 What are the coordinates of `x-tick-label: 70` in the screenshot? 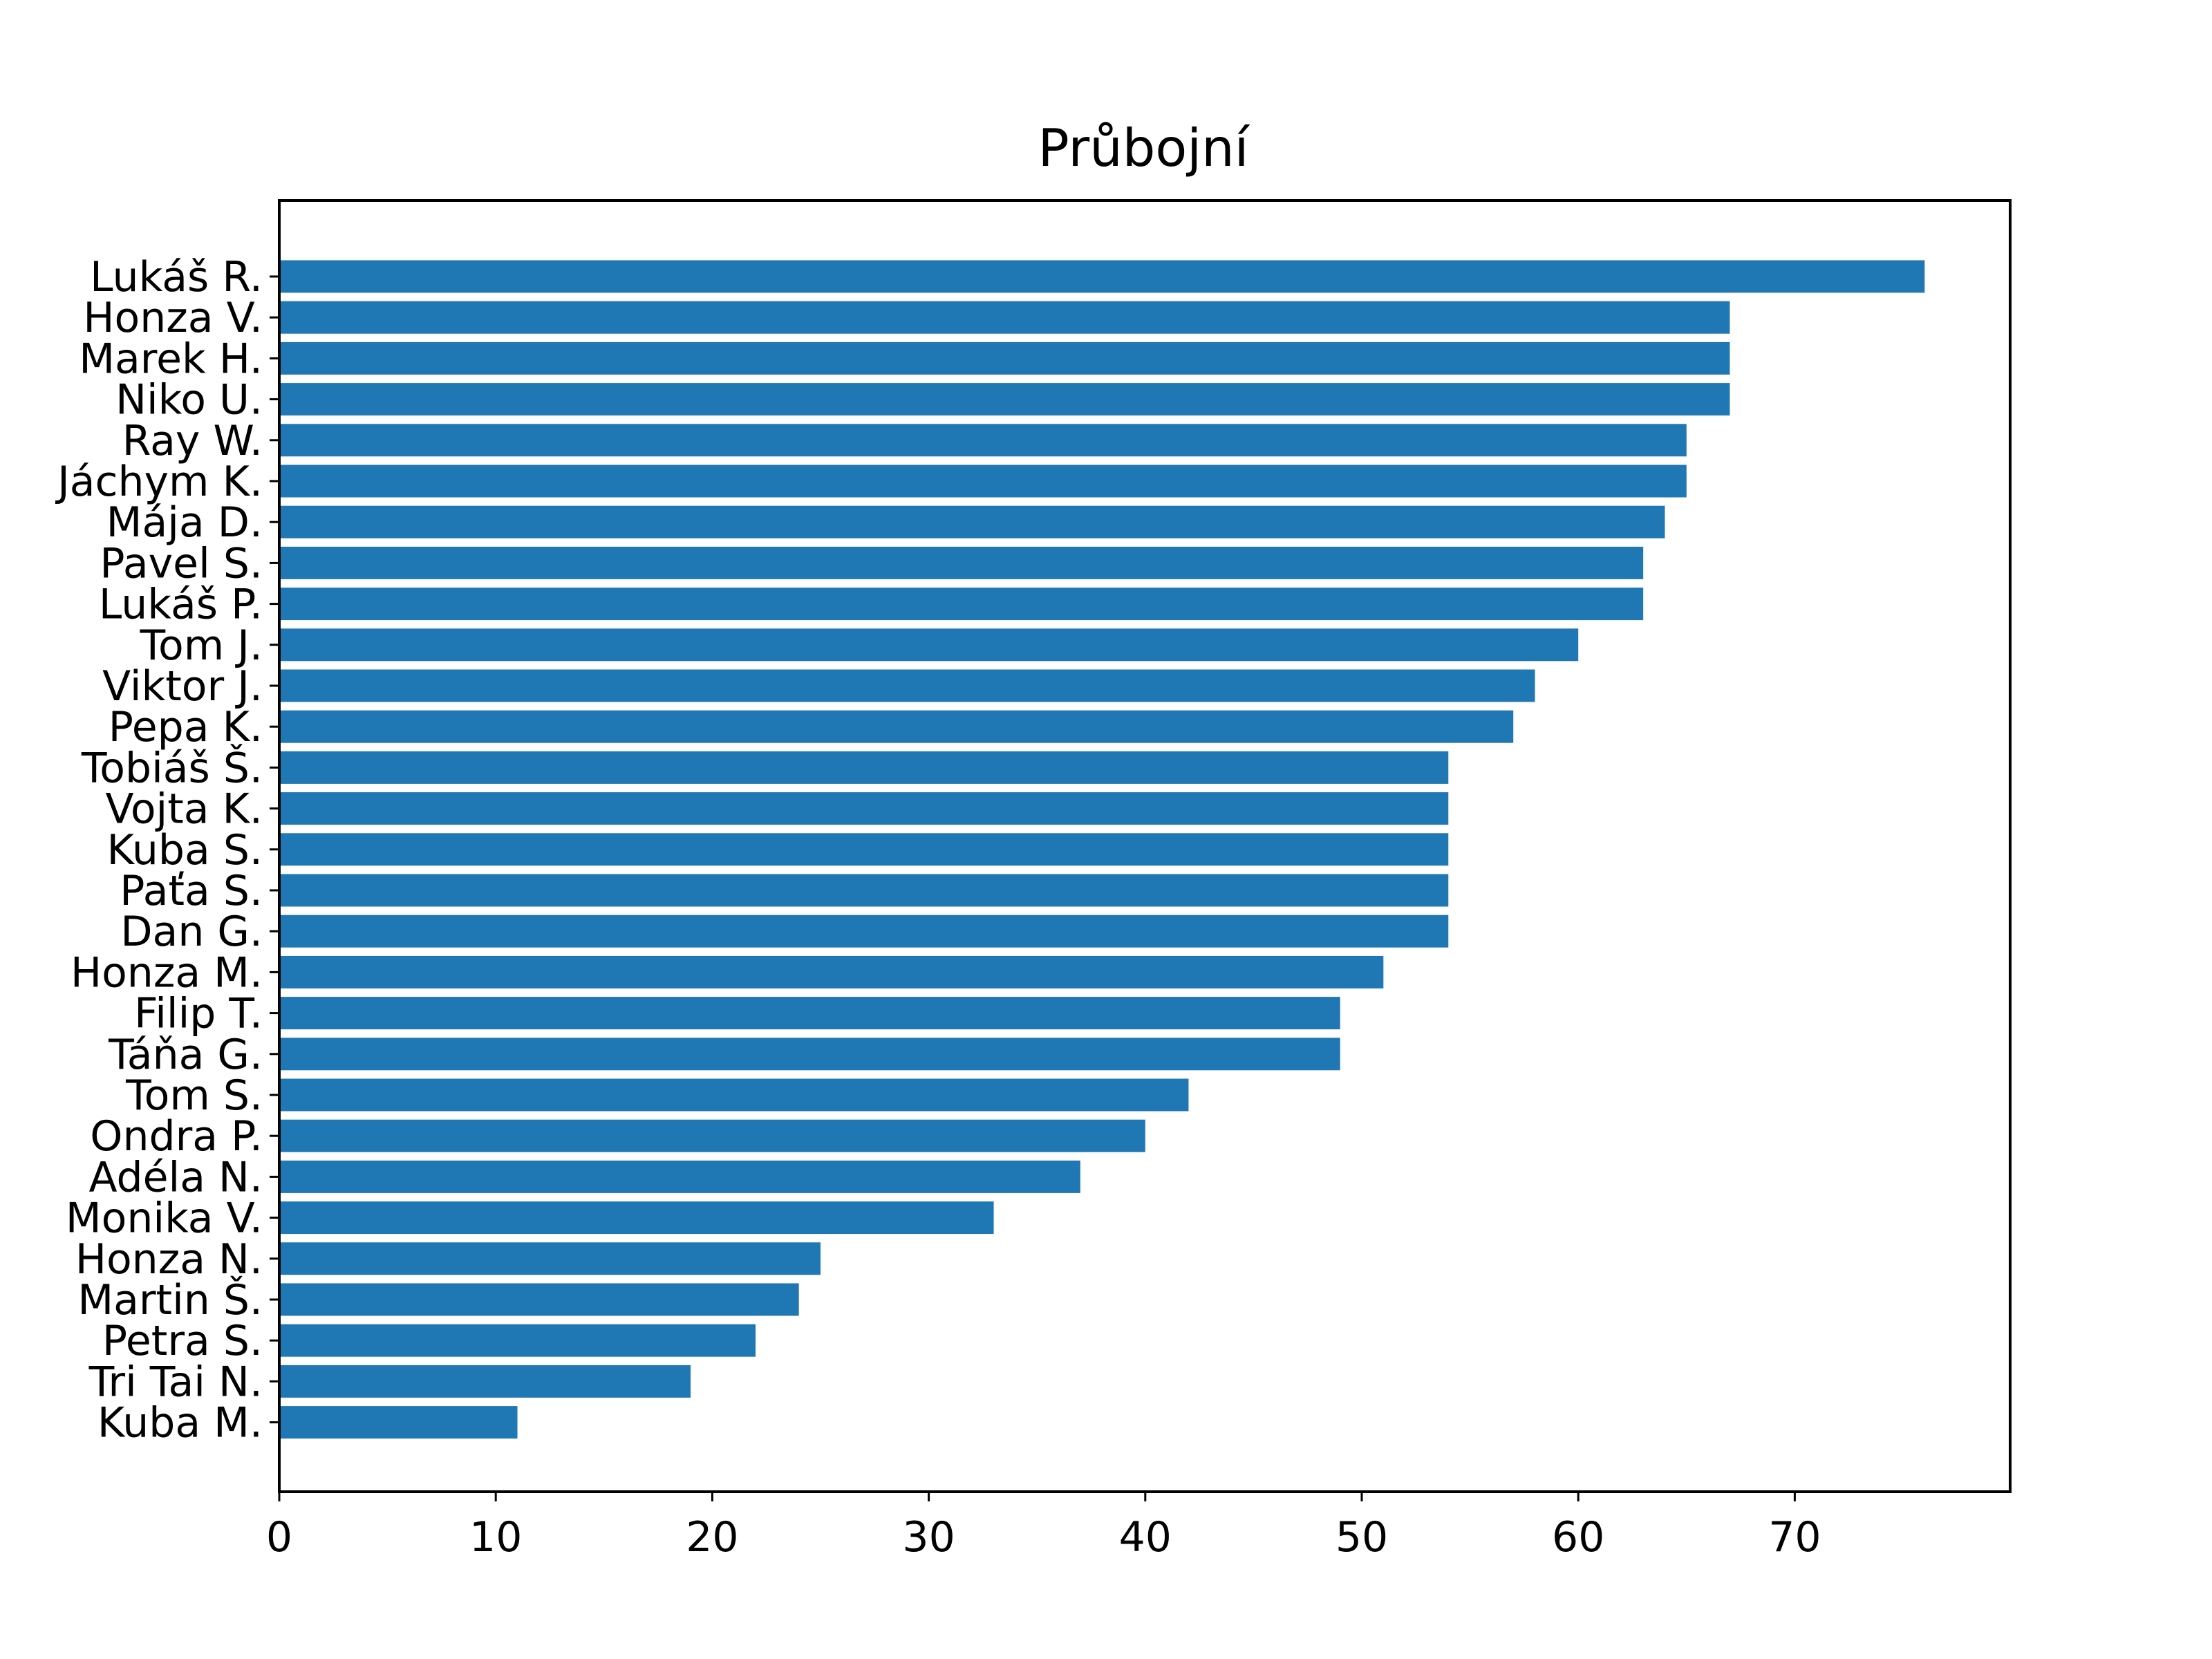 It's located at (1794, 1537).